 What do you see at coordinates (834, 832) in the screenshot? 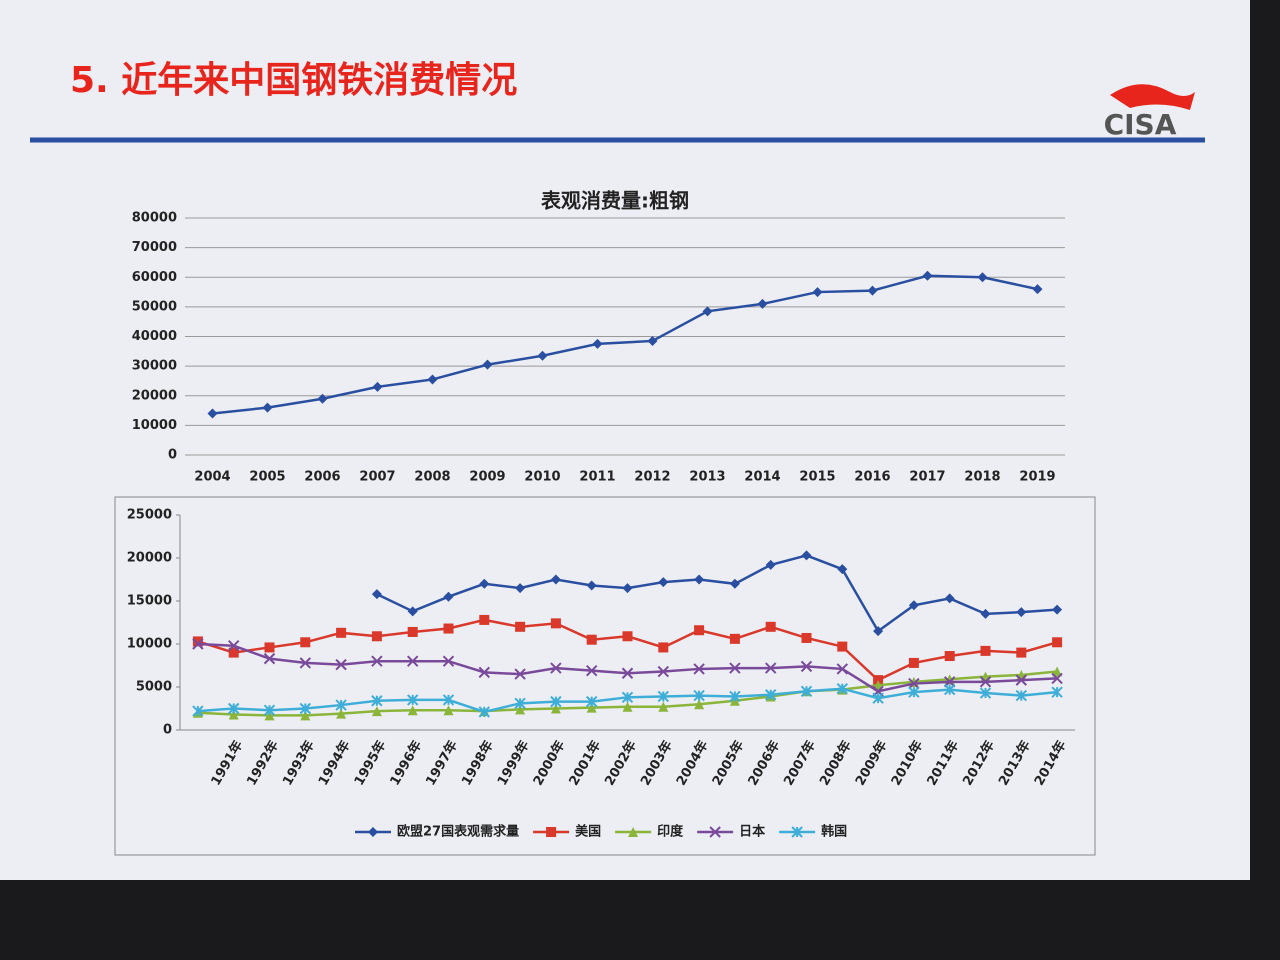
I see `legend-label: 韩国` at bounding box center [834, 832].